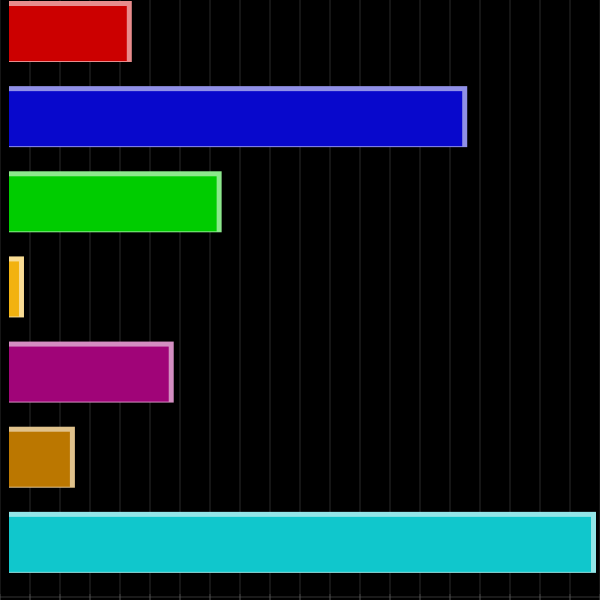 The width and height of the screenshot is (600, 600). Describe the element at coordinates (300, 597) in the screenshot. I see `x-axis` at that location.